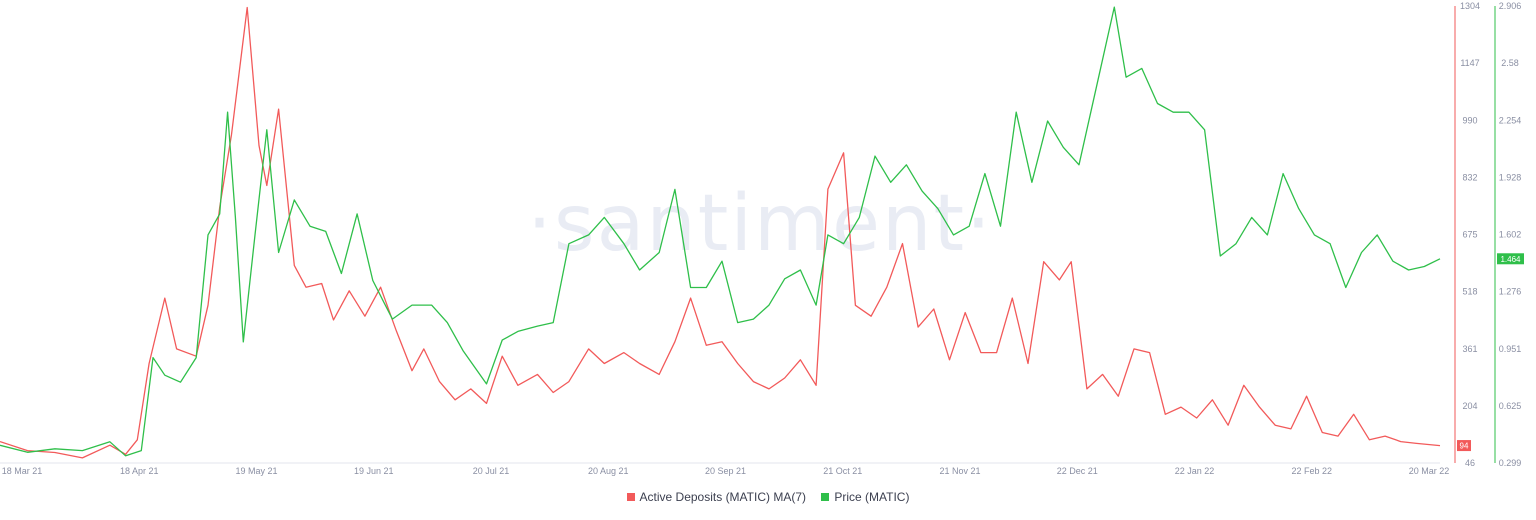  What do you see at coordinates (1429, 471) in the screenshot?
I see `x-tick-label: 20 Mar 22` at bounding box center [1429, 471].